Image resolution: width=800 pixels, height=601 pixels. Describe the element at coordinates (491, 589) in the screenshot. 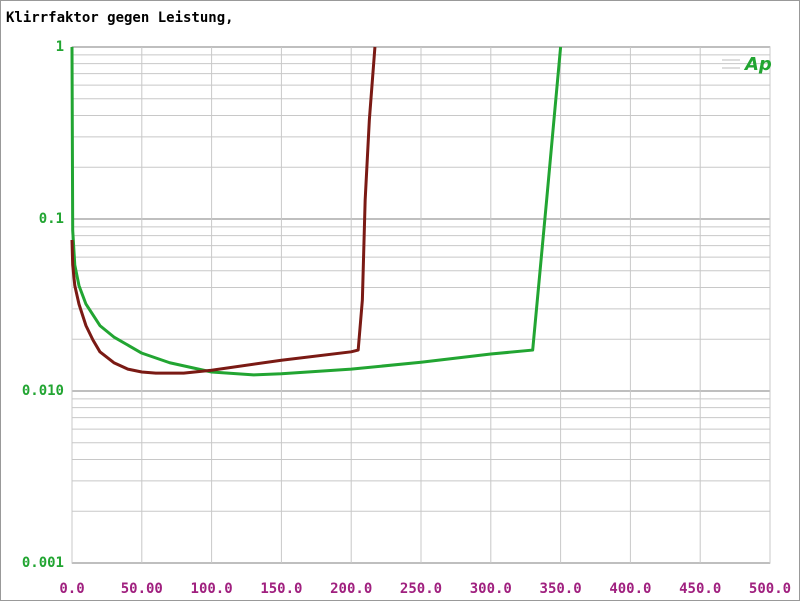

I see `x-tick-label: 300.0` at that location.